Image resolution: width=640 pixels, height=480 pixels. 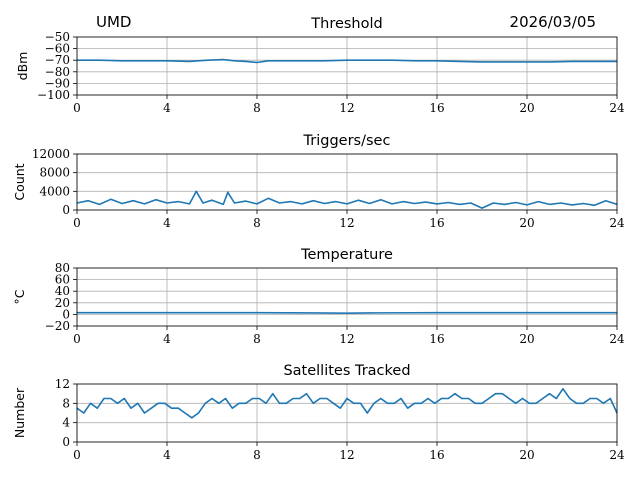 I want to click on triggers-xtick-label-1: 4, so click(x=167, y=223).